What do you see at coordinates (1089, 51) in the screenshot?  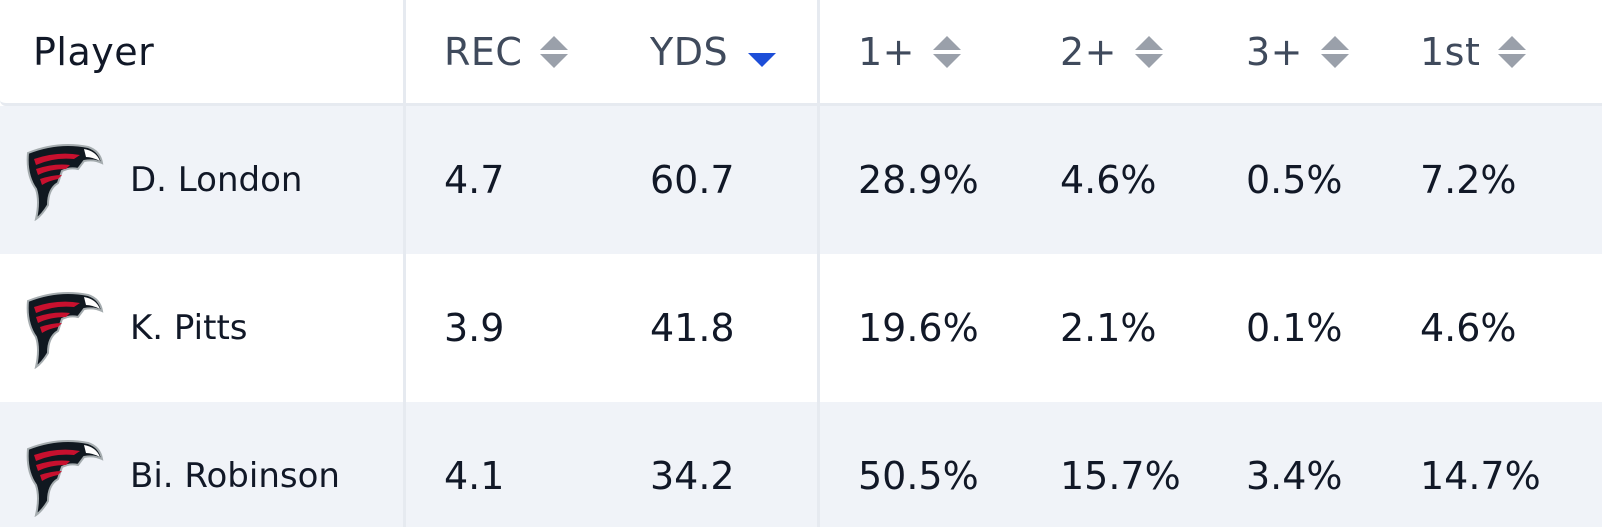 I see `column-header-label: 2+` at bounding box center [1089, 51].